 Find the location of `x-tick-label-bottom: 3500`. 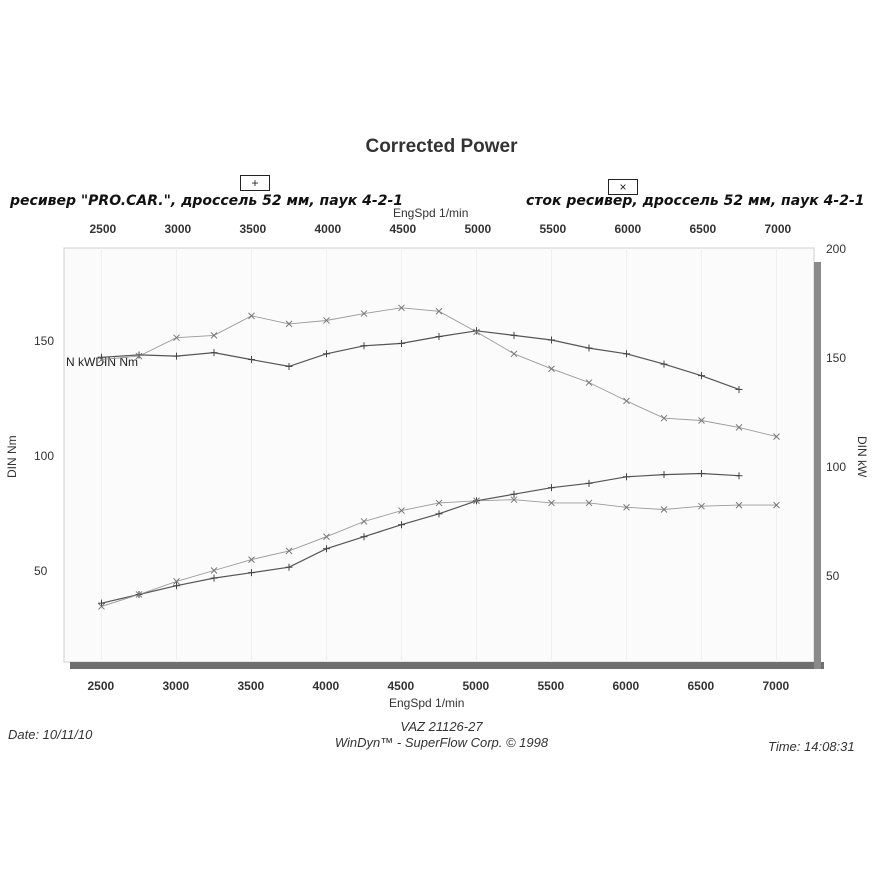

x-tick-label-bottom: 3500 is located at coordinates (251, 686).